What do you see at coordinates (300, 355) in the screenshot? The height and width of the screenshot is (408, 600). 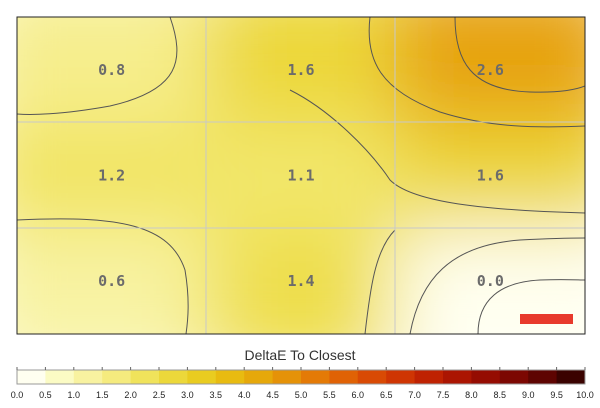 I see `colorbar-title: DeltaE To Closest` at bounding box center [300, 355].